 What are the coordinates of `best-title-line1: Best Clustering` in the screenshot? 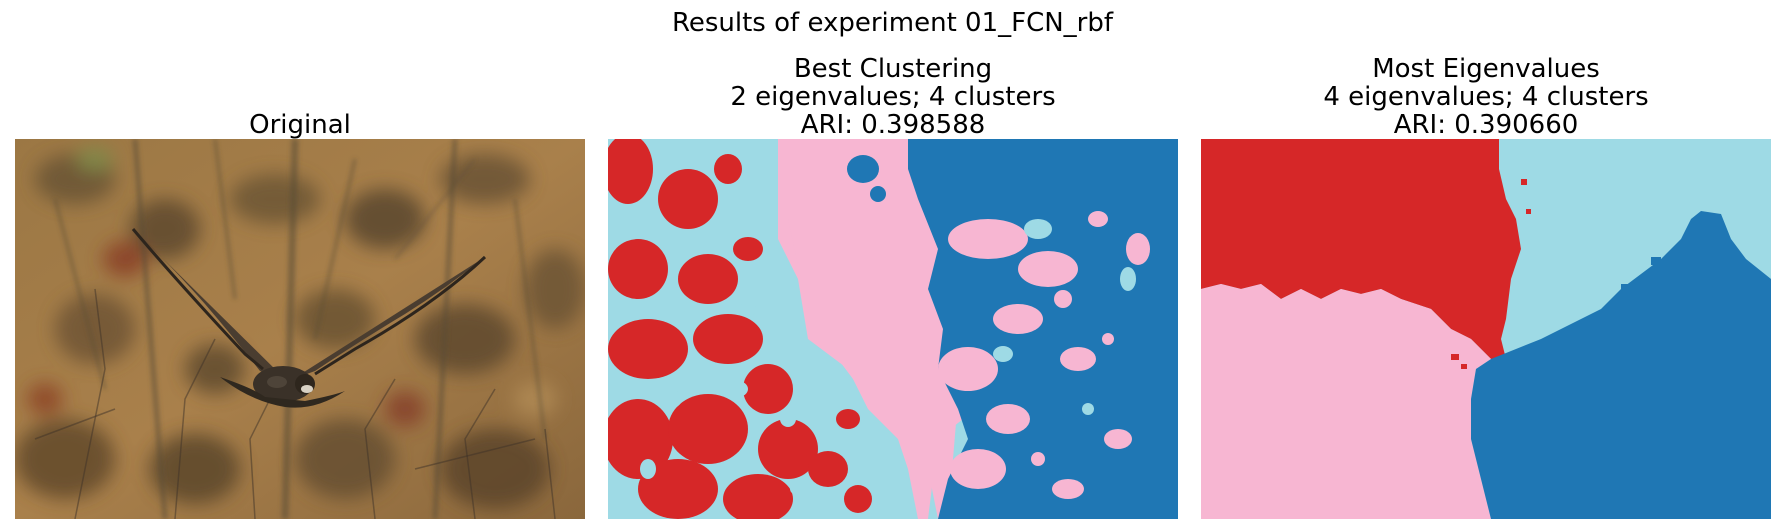 It's located at (893, 69).